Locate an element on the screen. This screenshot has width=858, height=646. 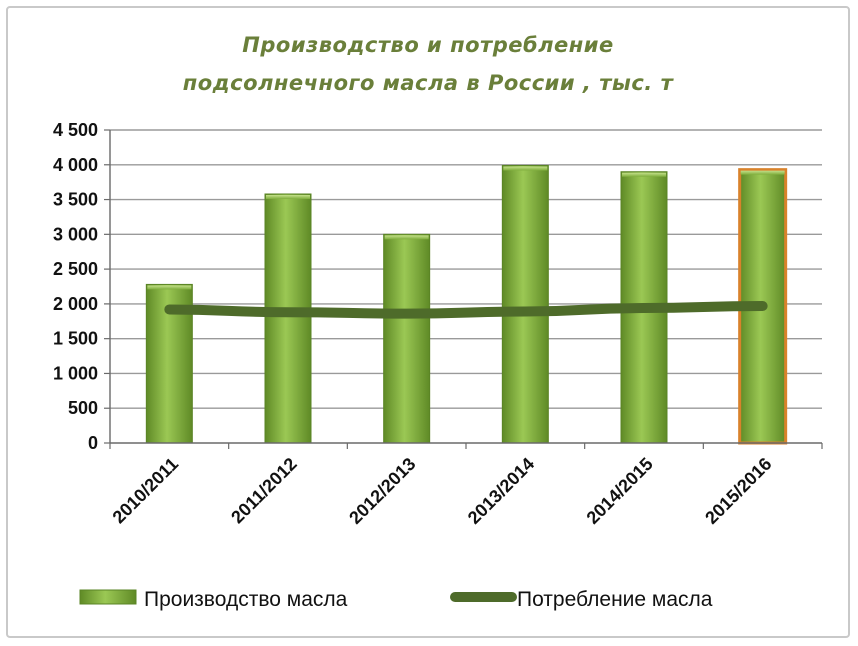
y-tick-label: 1 000 is located at coordinates (75, 373).